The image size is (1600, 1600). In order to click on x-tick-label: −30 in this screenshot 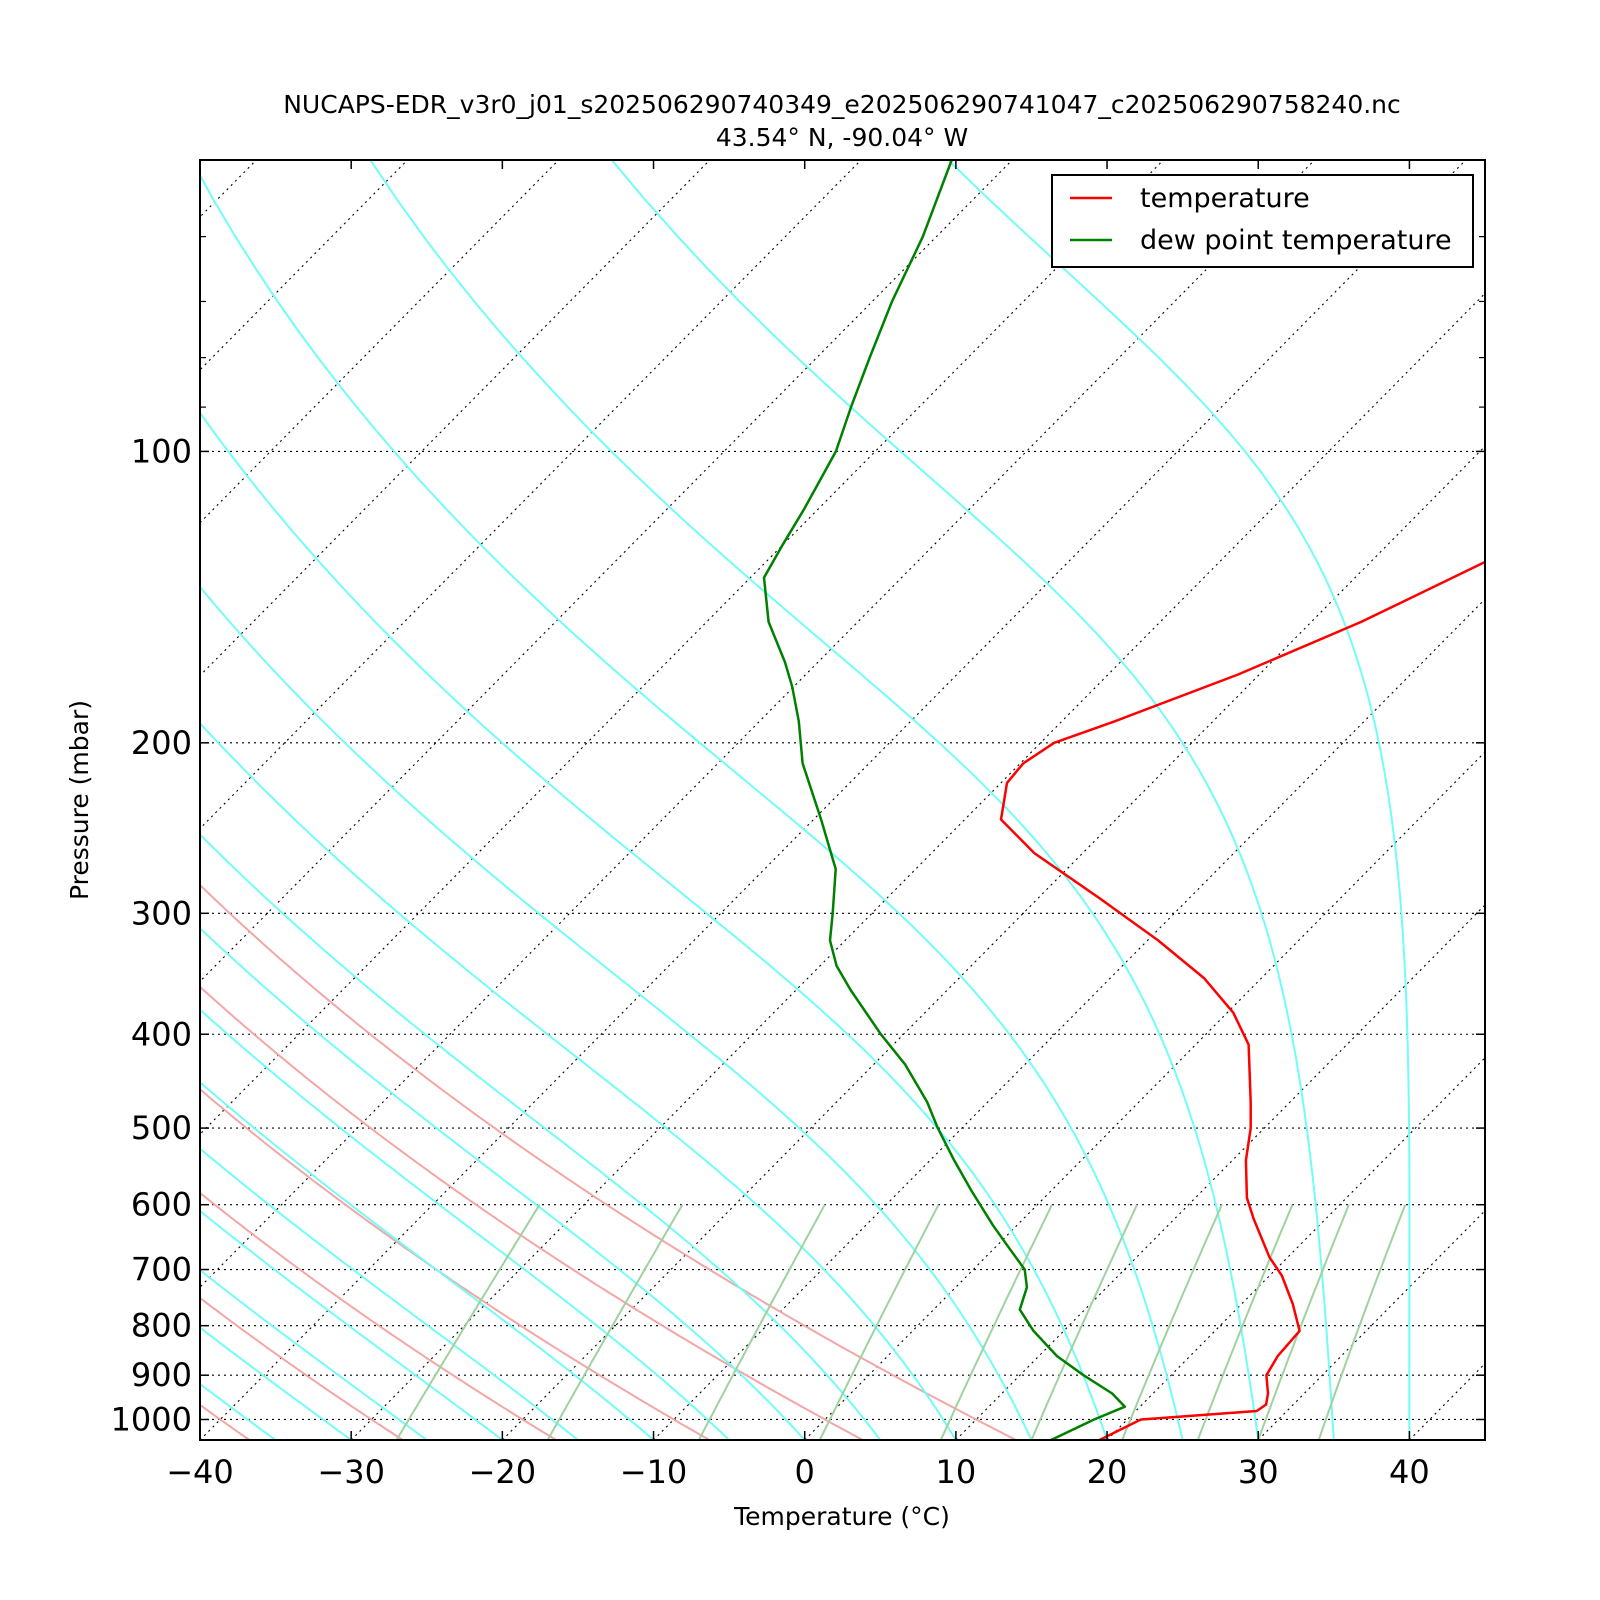, I will do `click(351, 1472)`.